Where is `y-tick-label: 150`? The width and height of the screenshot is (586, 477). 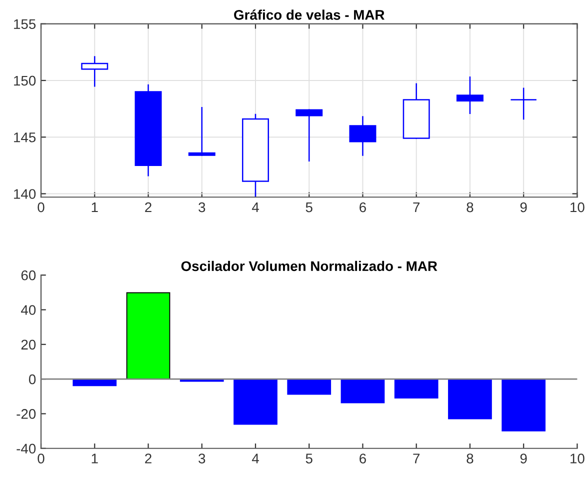 y-tick-label: 150 is located at coordinates (25, 81).